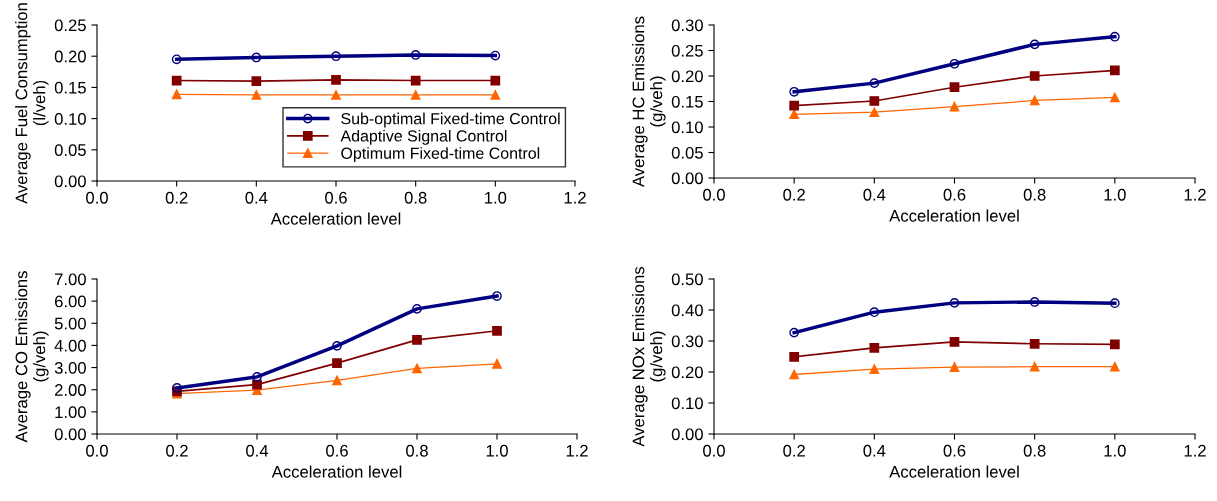 This screenshot has width=1217, height=501. I want to click on y-tick-label: 3.00, so click(70, 367).